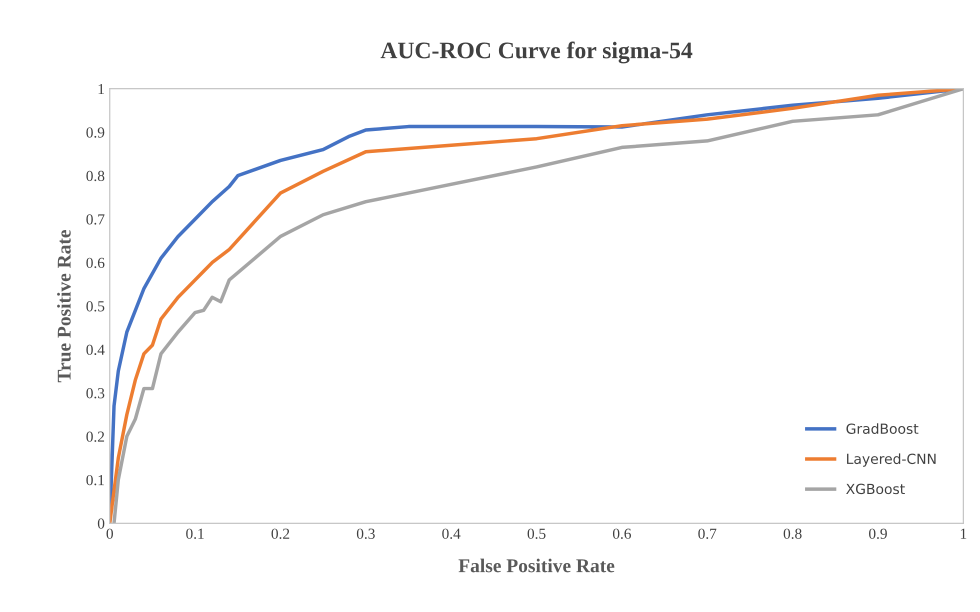 This screenshot has width=980, height=612. What do you see at coordinates (109, 533) in the screenshot?
I see `x-tick-label: 0` at bounding box center [109, 533].